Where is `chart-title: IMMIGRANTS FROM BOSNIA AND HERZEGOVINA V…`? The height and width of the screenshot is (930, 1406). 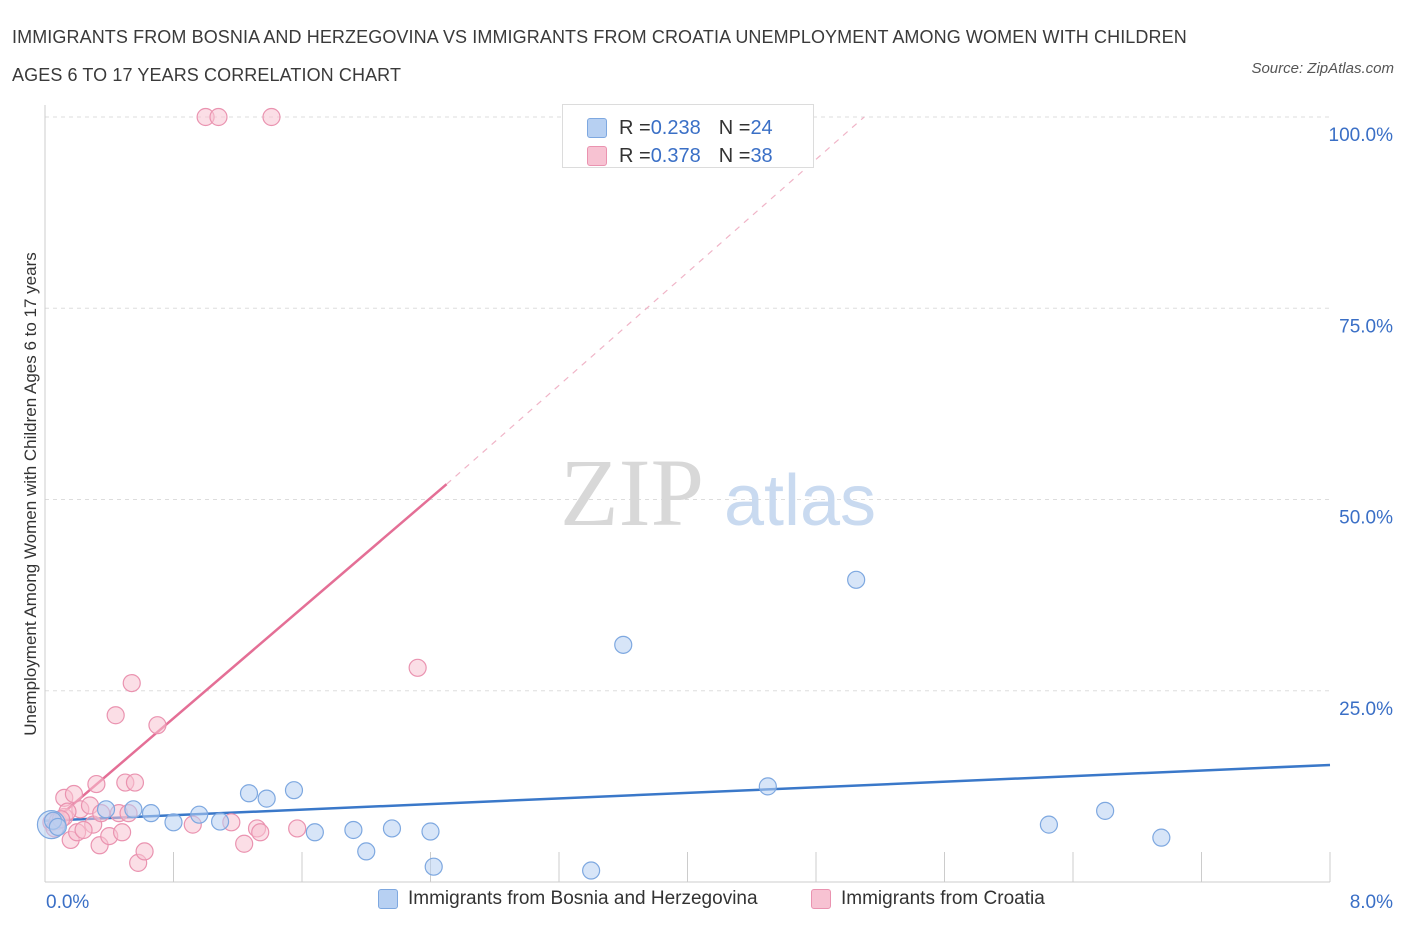
chart-title: IMMIGRANTS FROM BOSNIA AND HERZEGOVINA V… is located at coordinates (599, 56).